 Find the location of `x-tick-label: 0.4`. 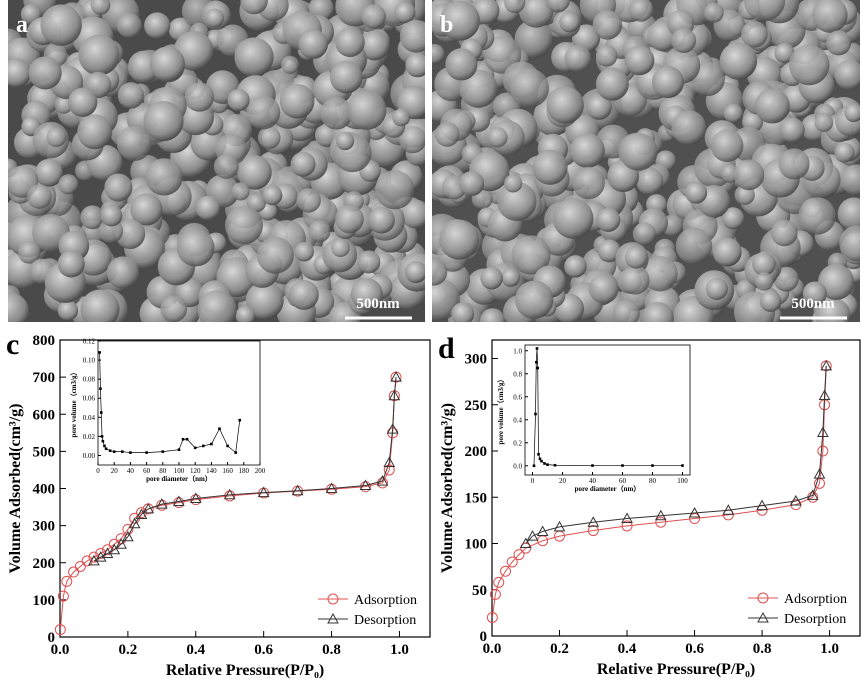

x-tick-label: 0.4 is located at coordinates (195, 650).